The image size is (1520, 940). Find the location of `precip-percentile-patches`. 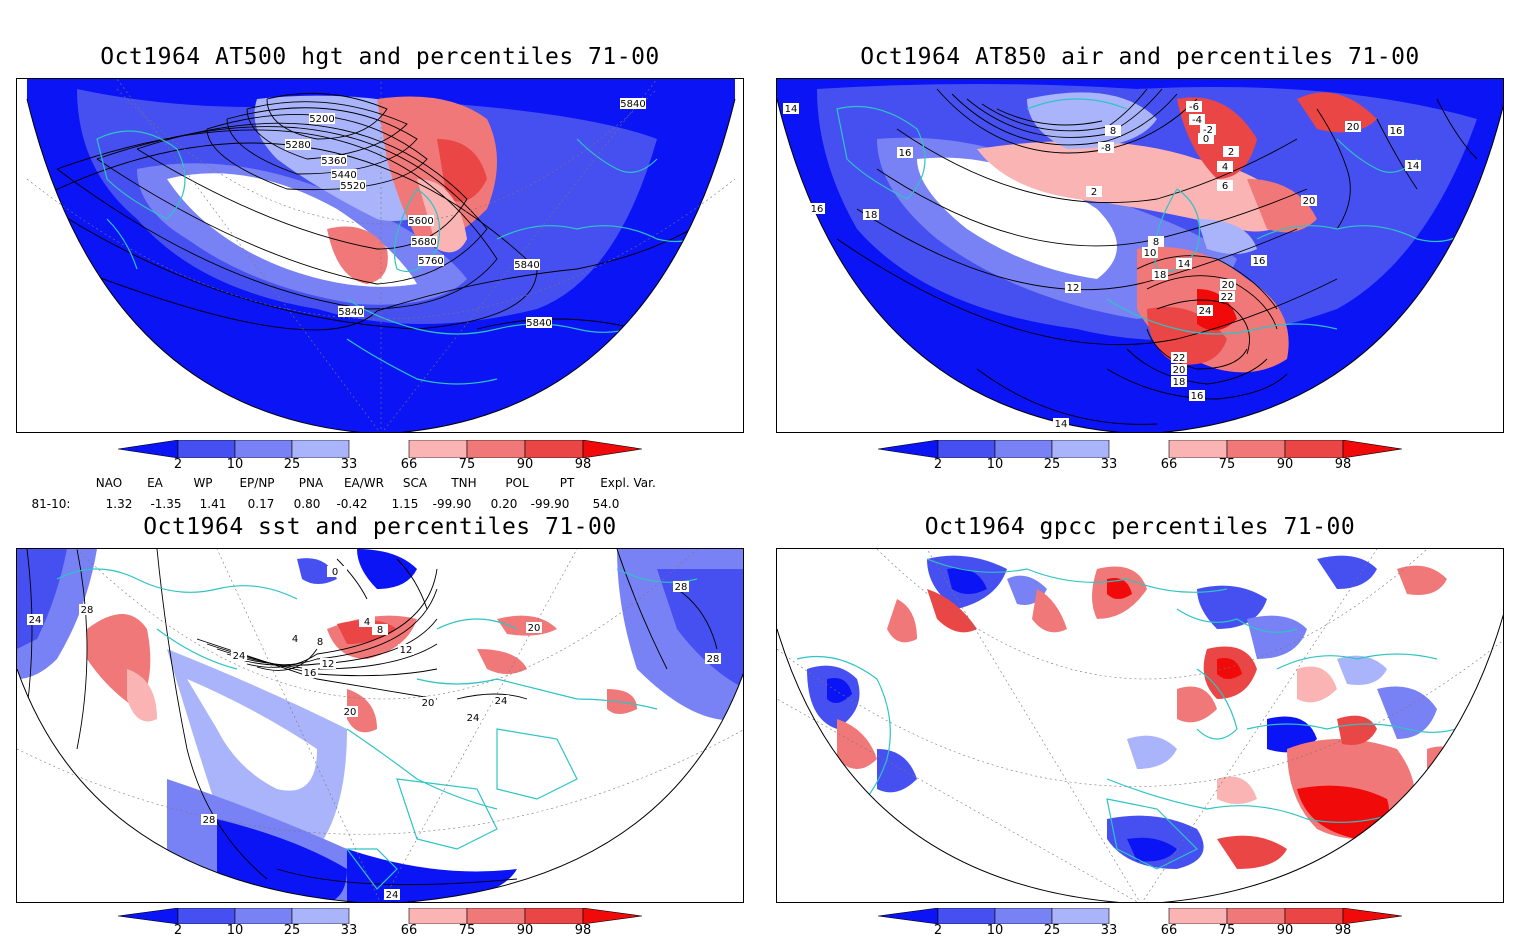

precip-percentile-patches is located at coordinates (1137, 712).